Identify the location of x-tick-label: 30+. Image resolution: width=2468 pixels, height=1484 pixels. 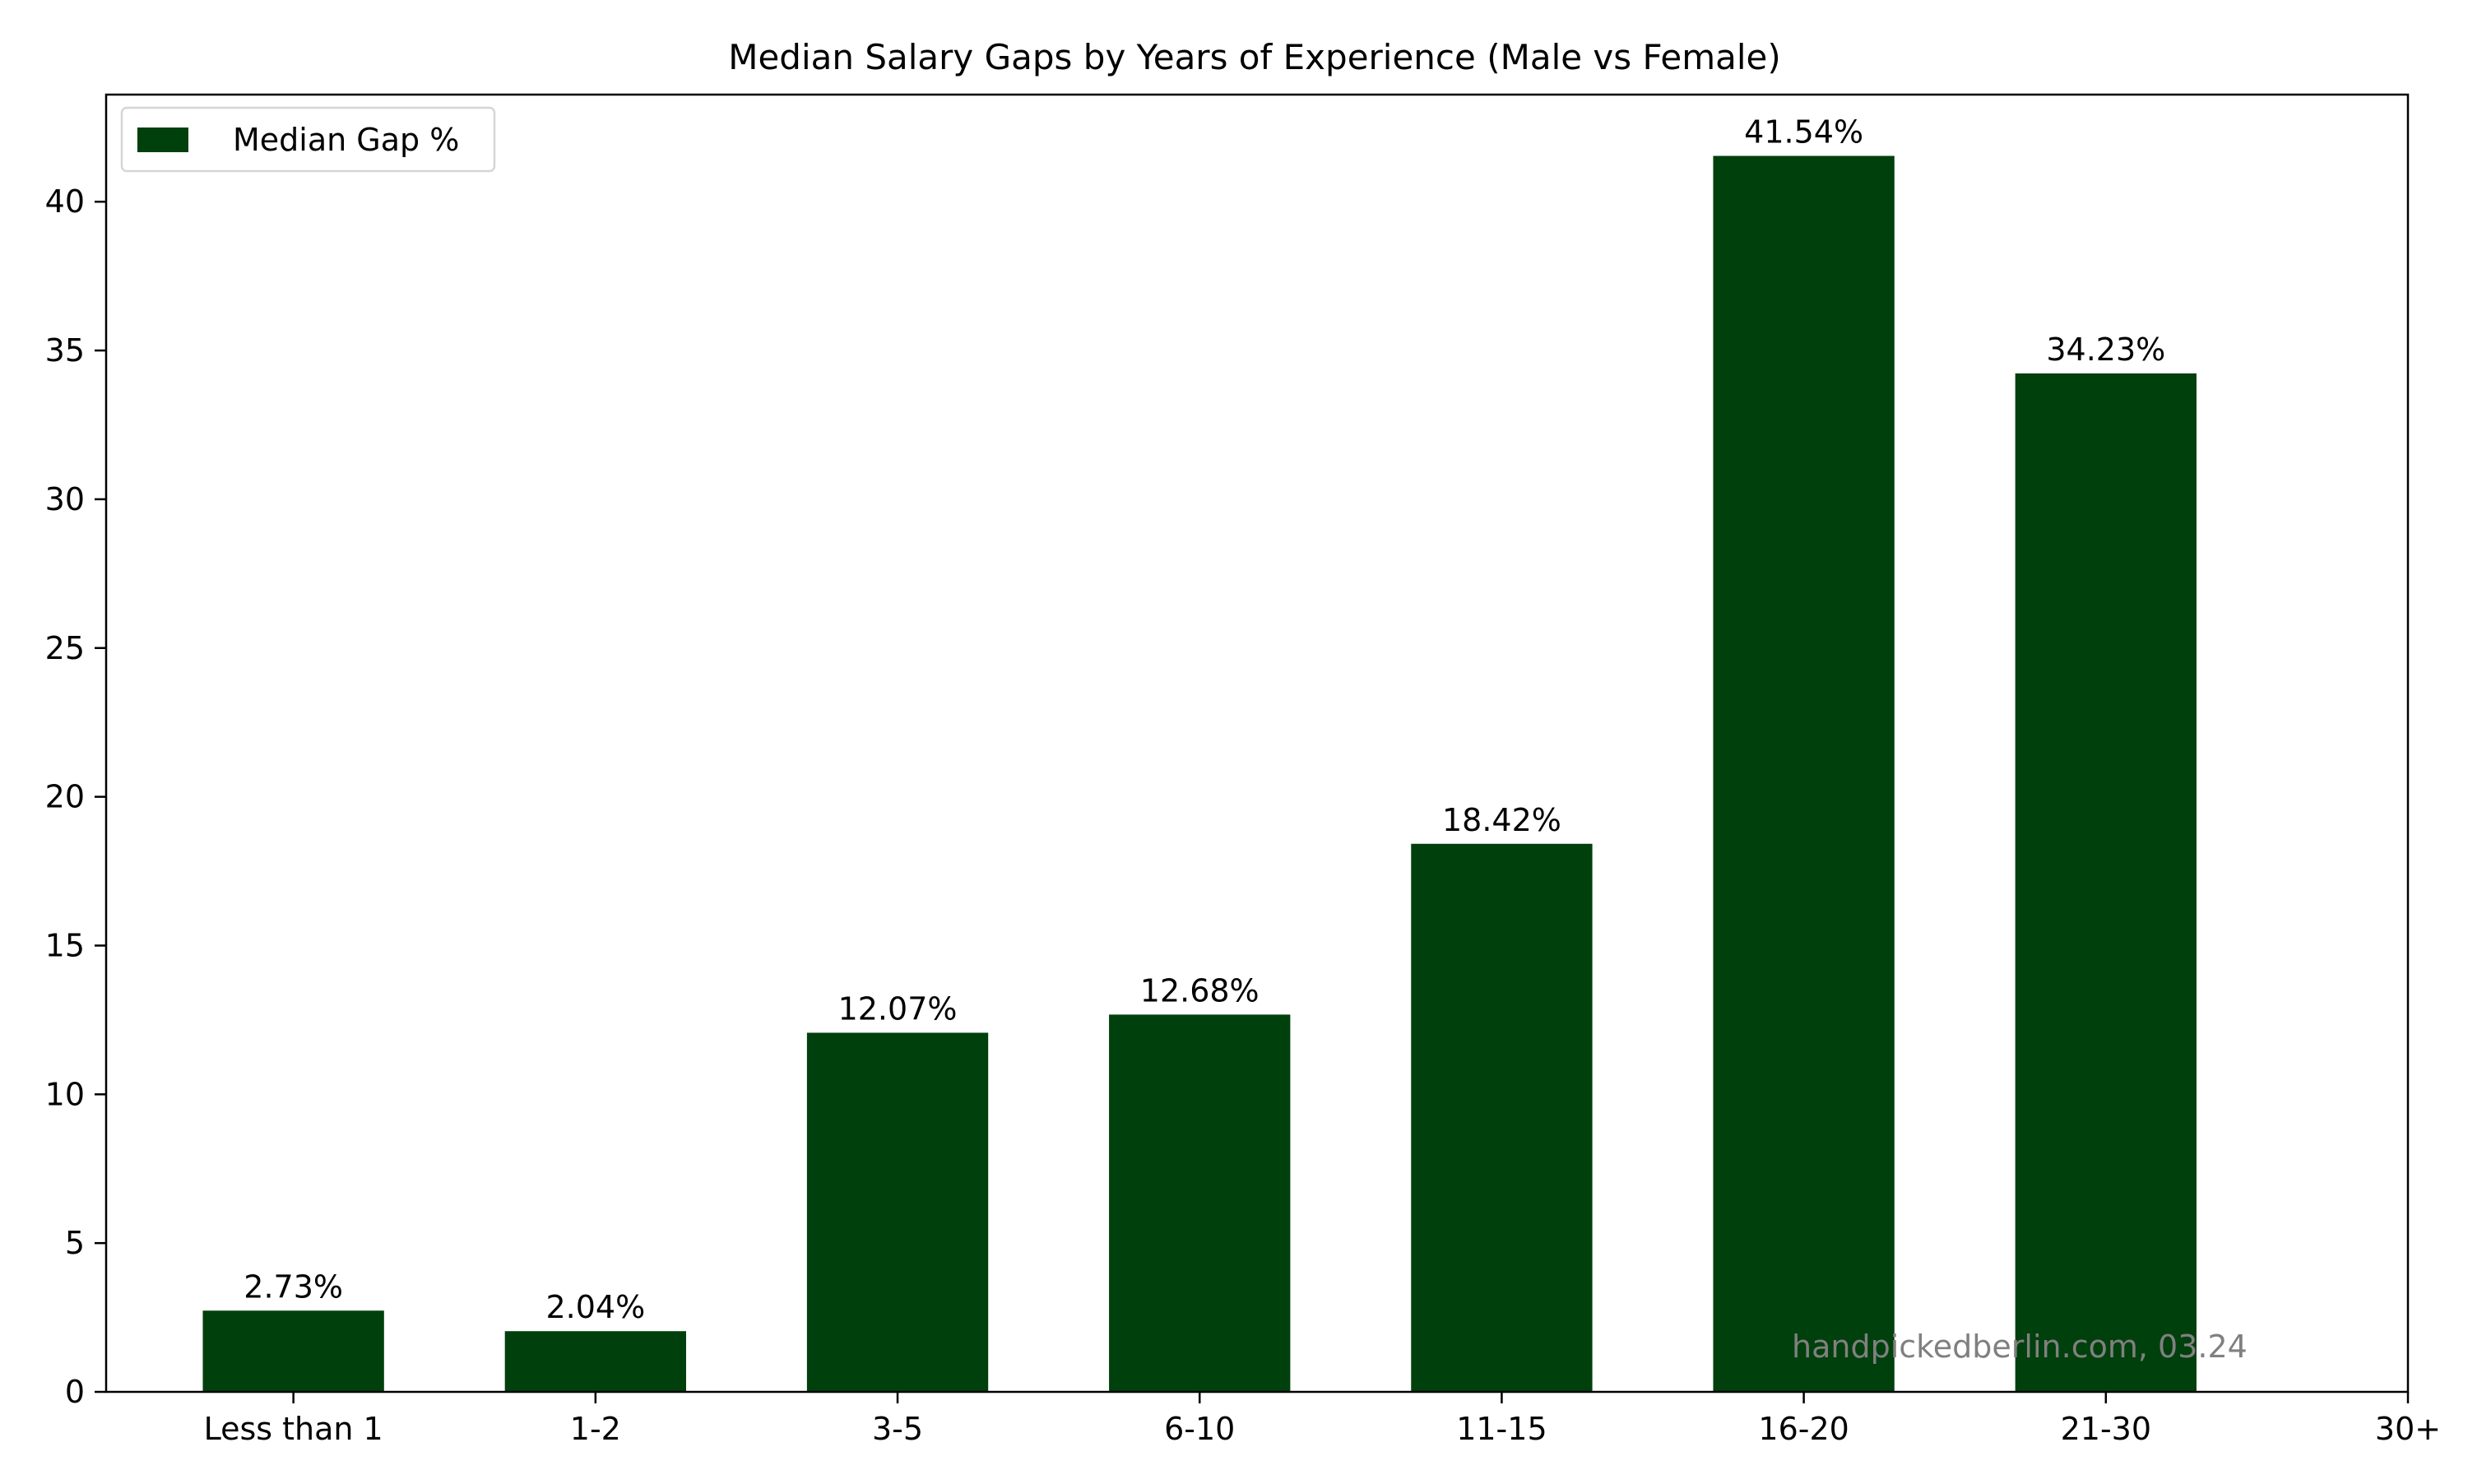
(2408, 1429).